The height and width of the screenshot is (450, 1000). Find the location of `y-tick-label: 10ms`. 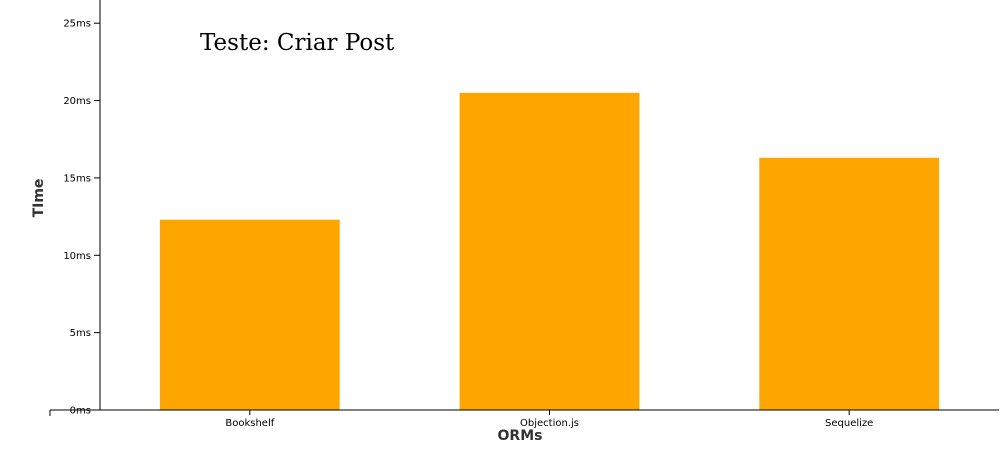

y-tick-label: 10ms is located at coordinates (77, 256).